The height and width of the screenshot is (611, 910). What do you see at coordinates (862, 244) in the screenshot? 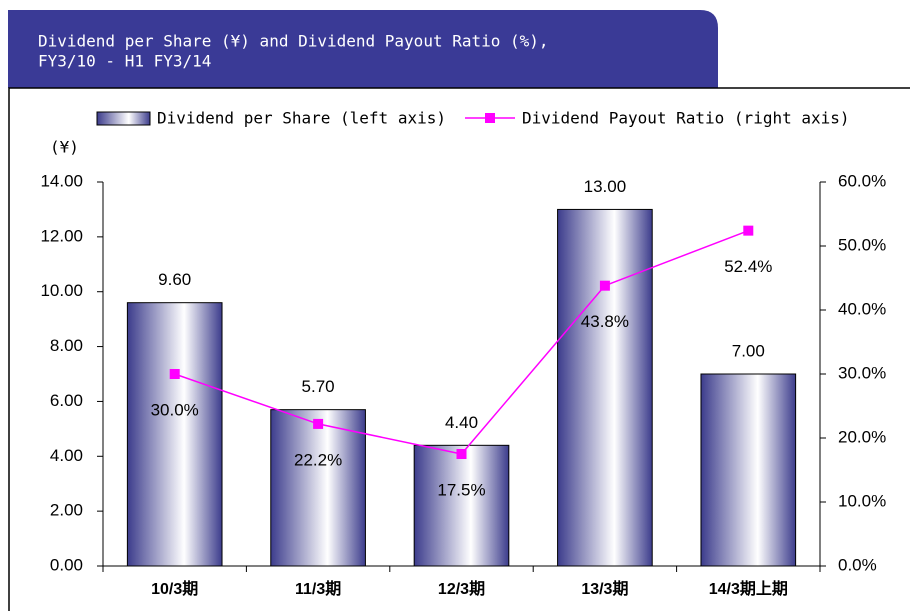
I see `y2-tick-label: 50.0%` at bounding box center [862, 244].